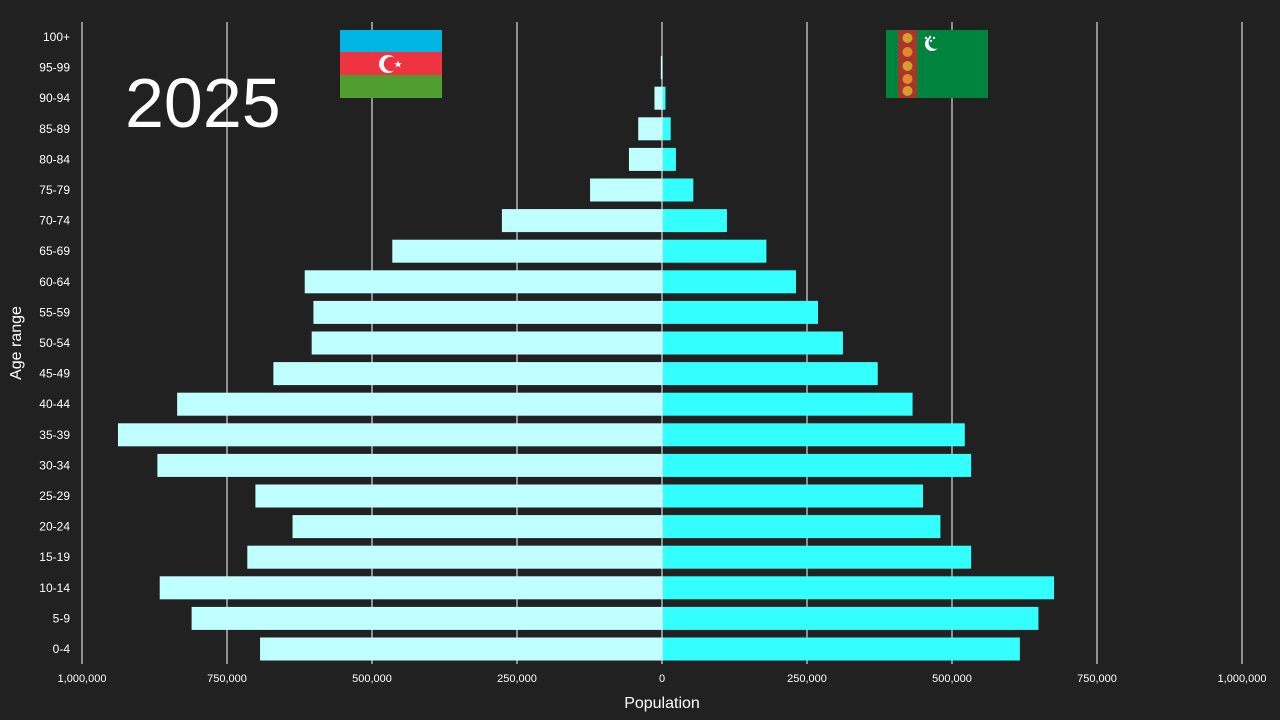 Image resolution: width=1280 pixels, height=720 pixels. Describe the element at coordinates (54, 527) in the screenshot. I see `y-tick-label: 20-24` at that location.